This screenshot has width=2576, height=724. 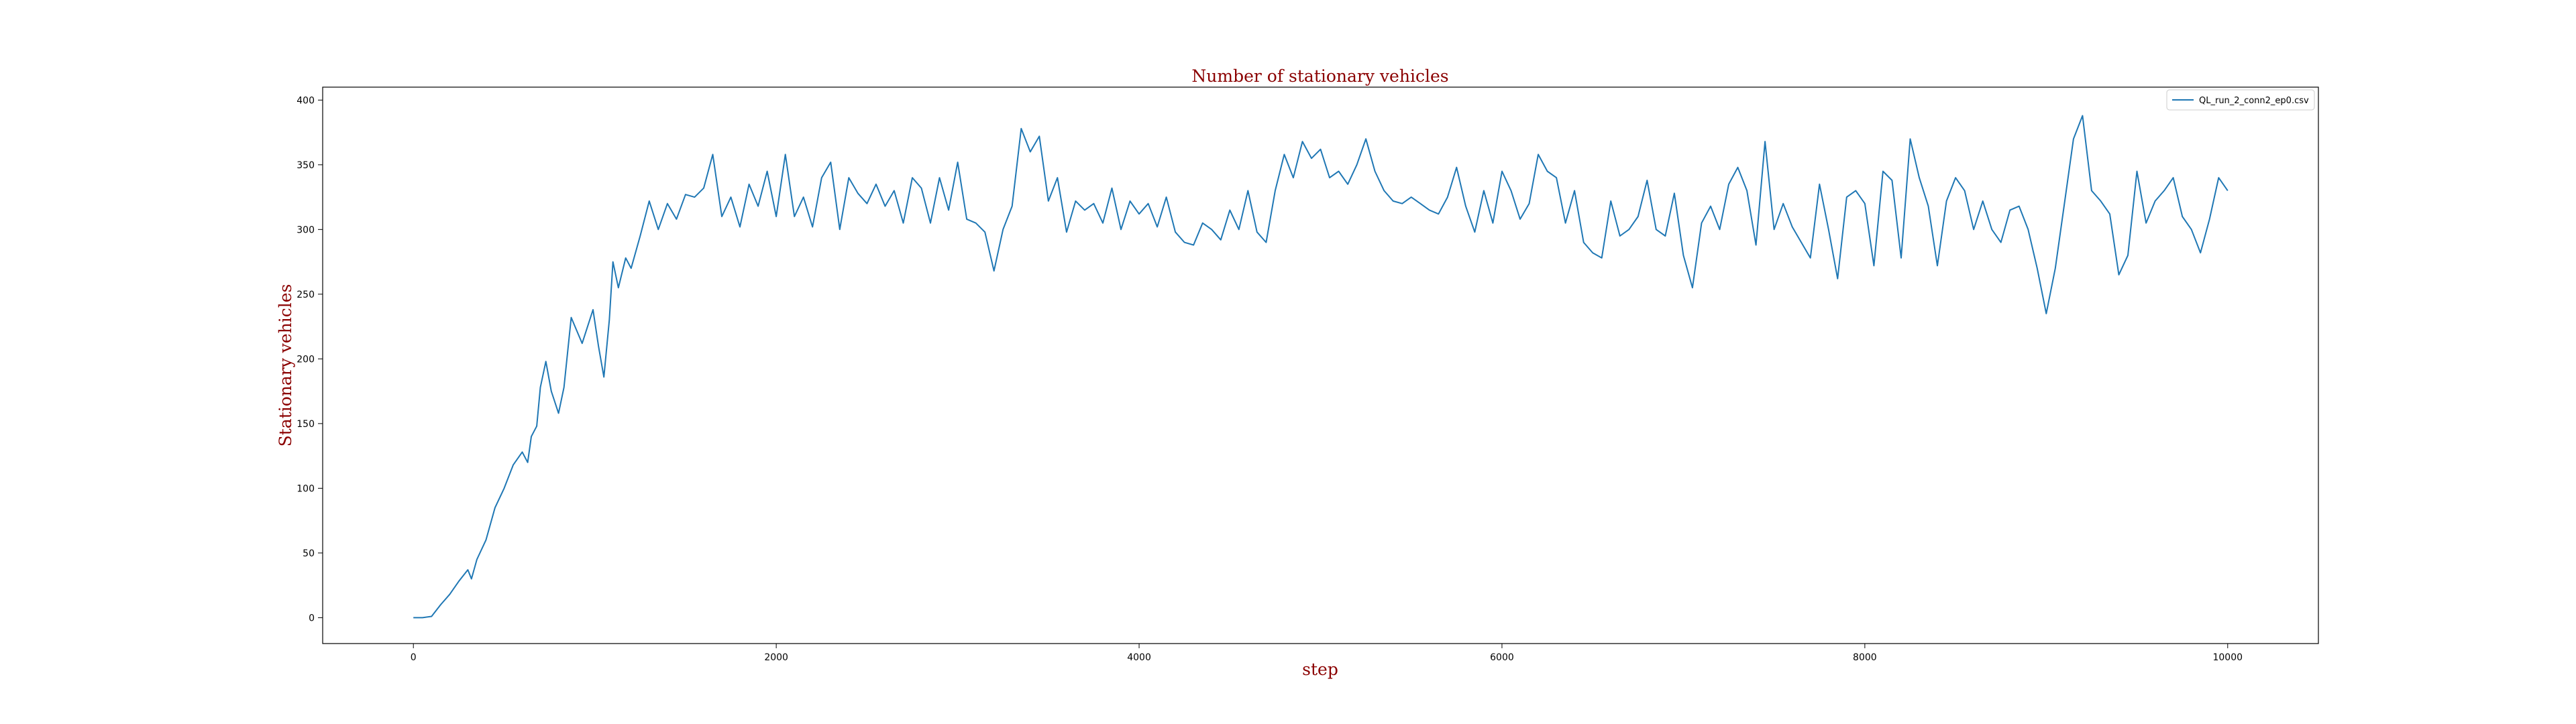 What do you see at coordinates (1865, 657) in the screenshot?
I see `x-tick-label: 8000` at bounding box center [1865, 657].